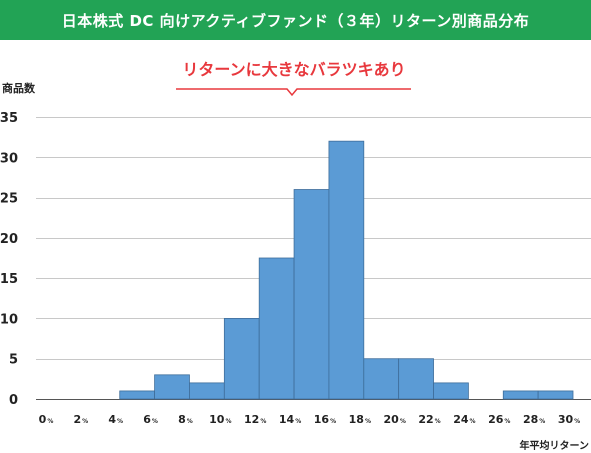 This screenshot has width=591, height=453. I want to click on x-tick-26: 26%, so click(499, 419).